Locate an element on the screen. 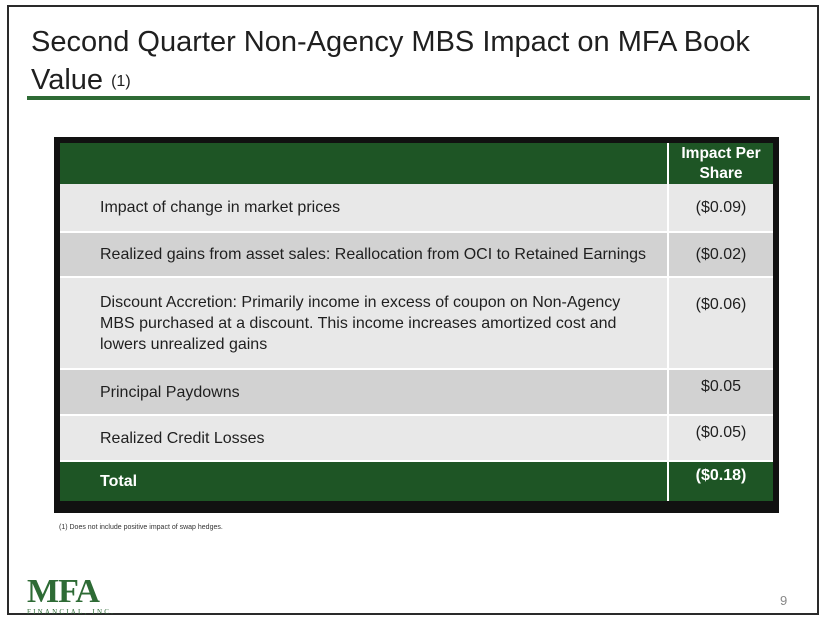 This screenshot has width=830, height=623. row-description: Realized Credit Losses is located at coordinates (363, 437).